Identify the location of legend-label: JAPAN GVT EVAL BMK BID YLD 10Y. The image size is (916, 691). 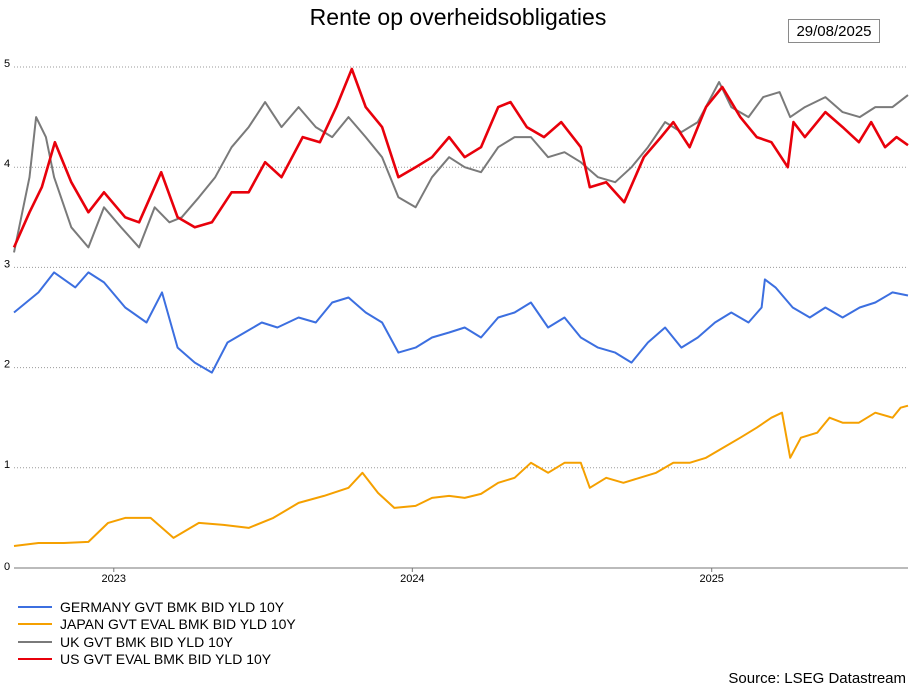
(178, 624).